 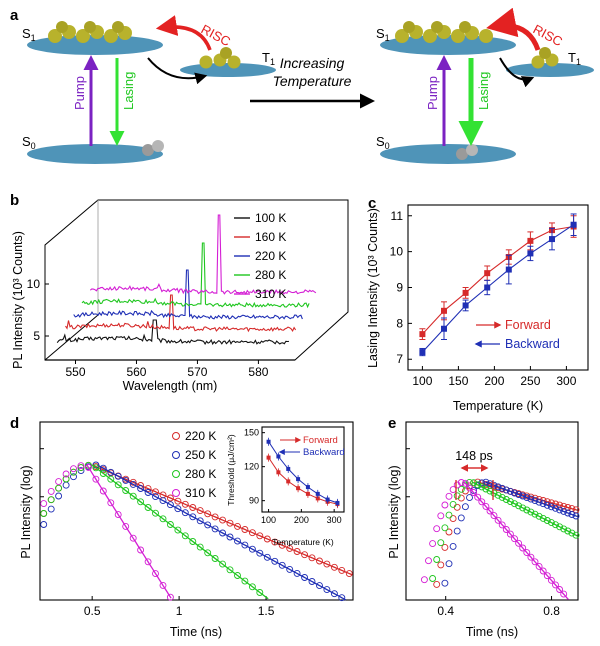 I want to click on d-x-tick-label: 1.5, so click(x=266, y=611).